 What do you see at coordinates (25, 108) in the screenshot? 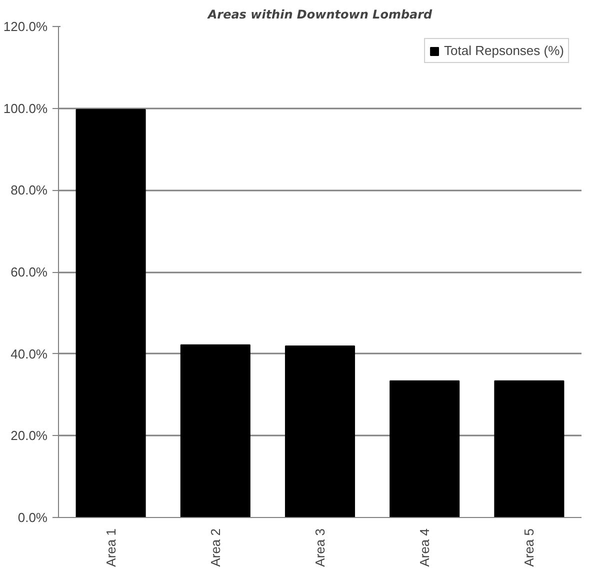
I see `y-tick-label: 100.0%` at bounding box center [25, 108].